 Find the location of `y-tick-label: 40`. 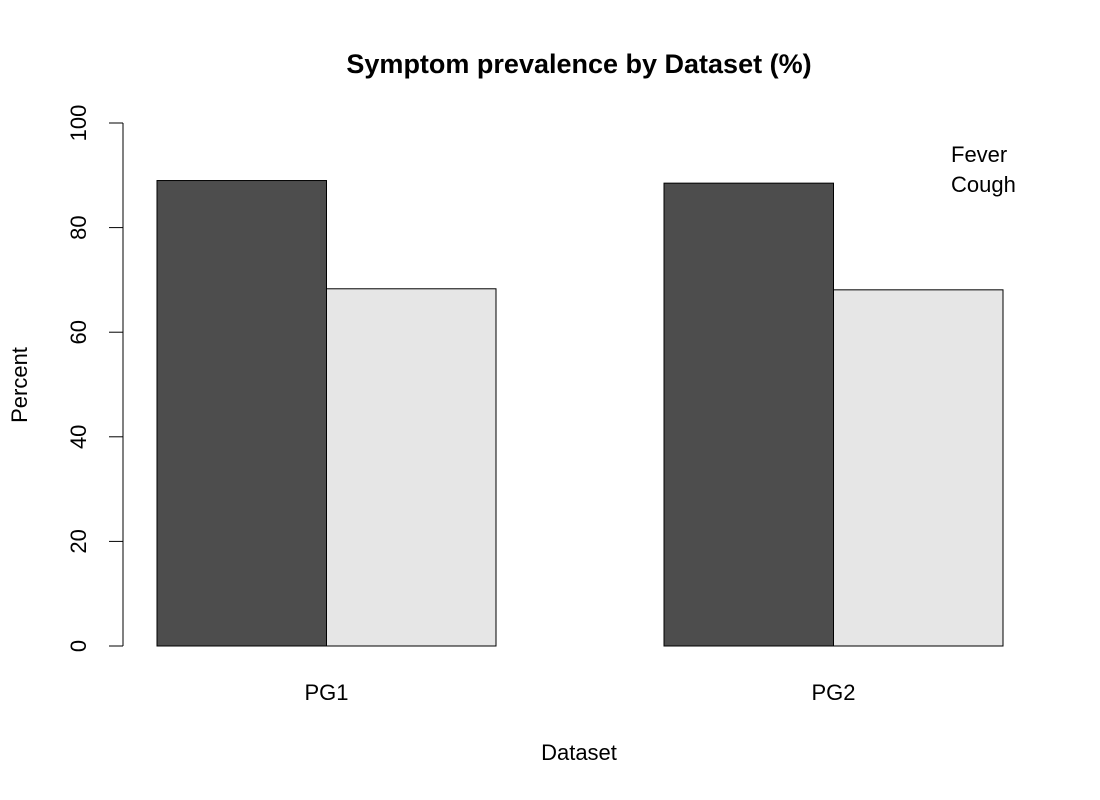

y-tick-label: 40 is located at coordinates (78, 437).